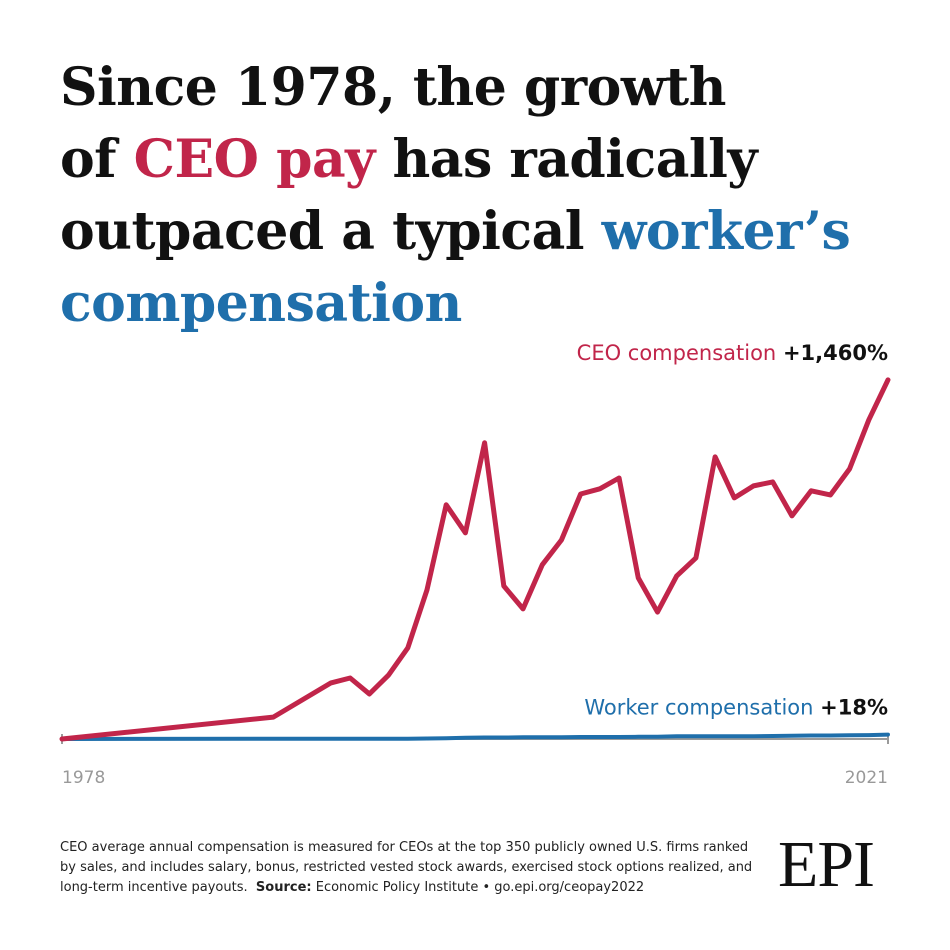 Image resolution: width=950 pixels, height=950 pixels. I want to click on source-label: Source:, so click(283, 887).